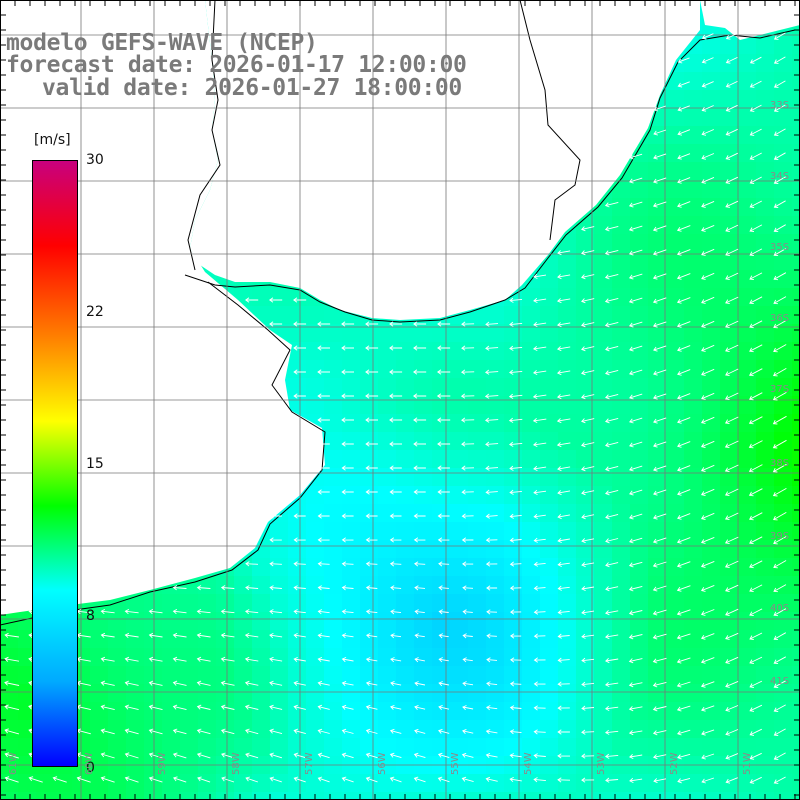 The image size is (800, 800). What do you see at coordinates (162, 763) in the screenshot?
I see `lon-label: 59W` at bounding box center [162, 763].